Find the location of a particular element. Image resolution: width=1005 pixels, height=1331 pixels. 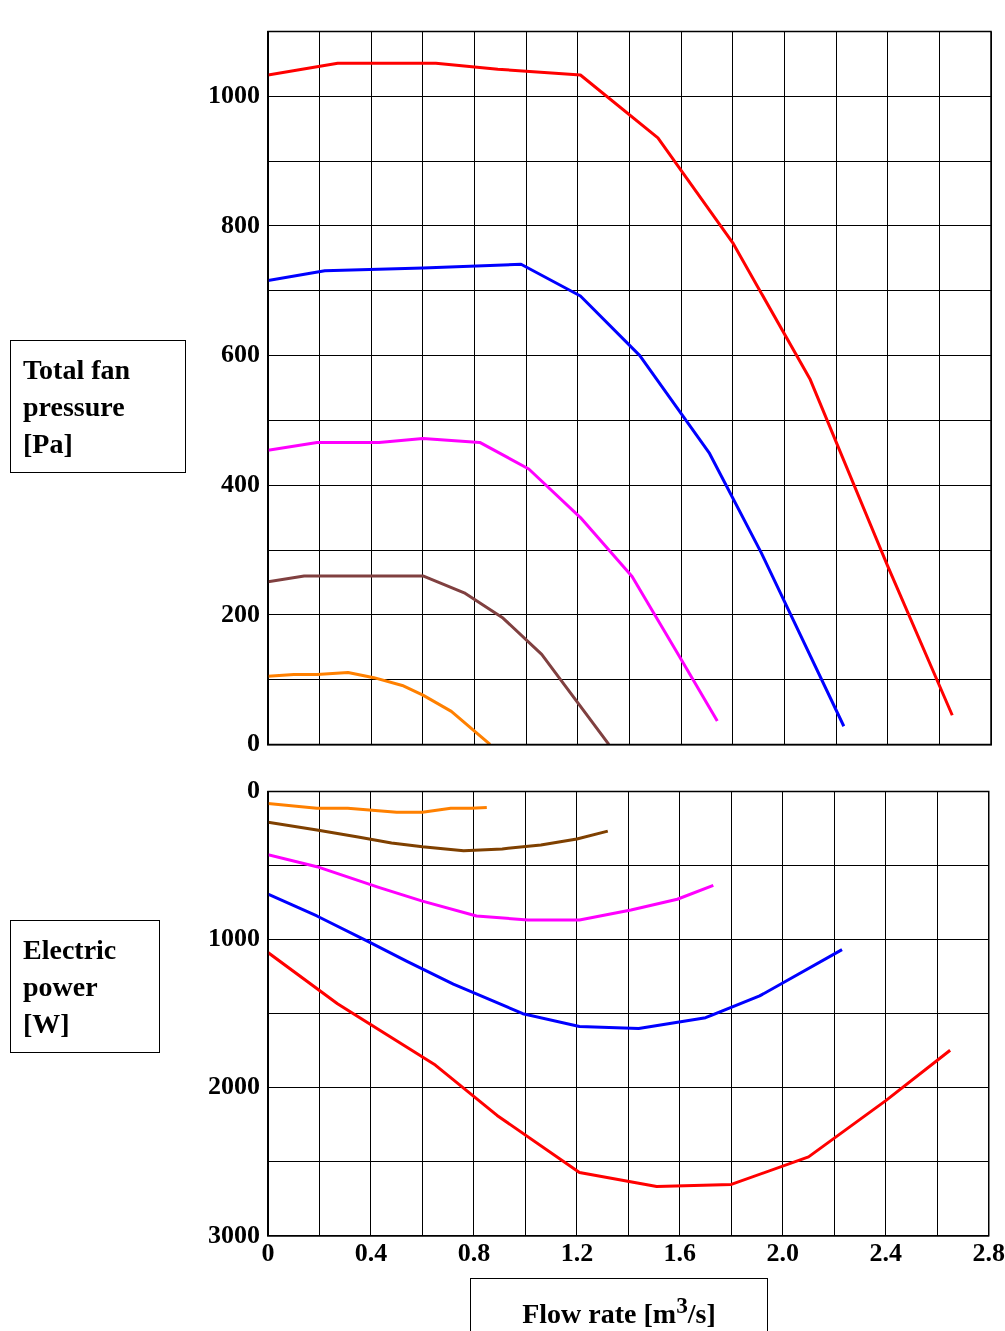

y-axis-title: Electric power [W] is located at coordinates (85, 986).